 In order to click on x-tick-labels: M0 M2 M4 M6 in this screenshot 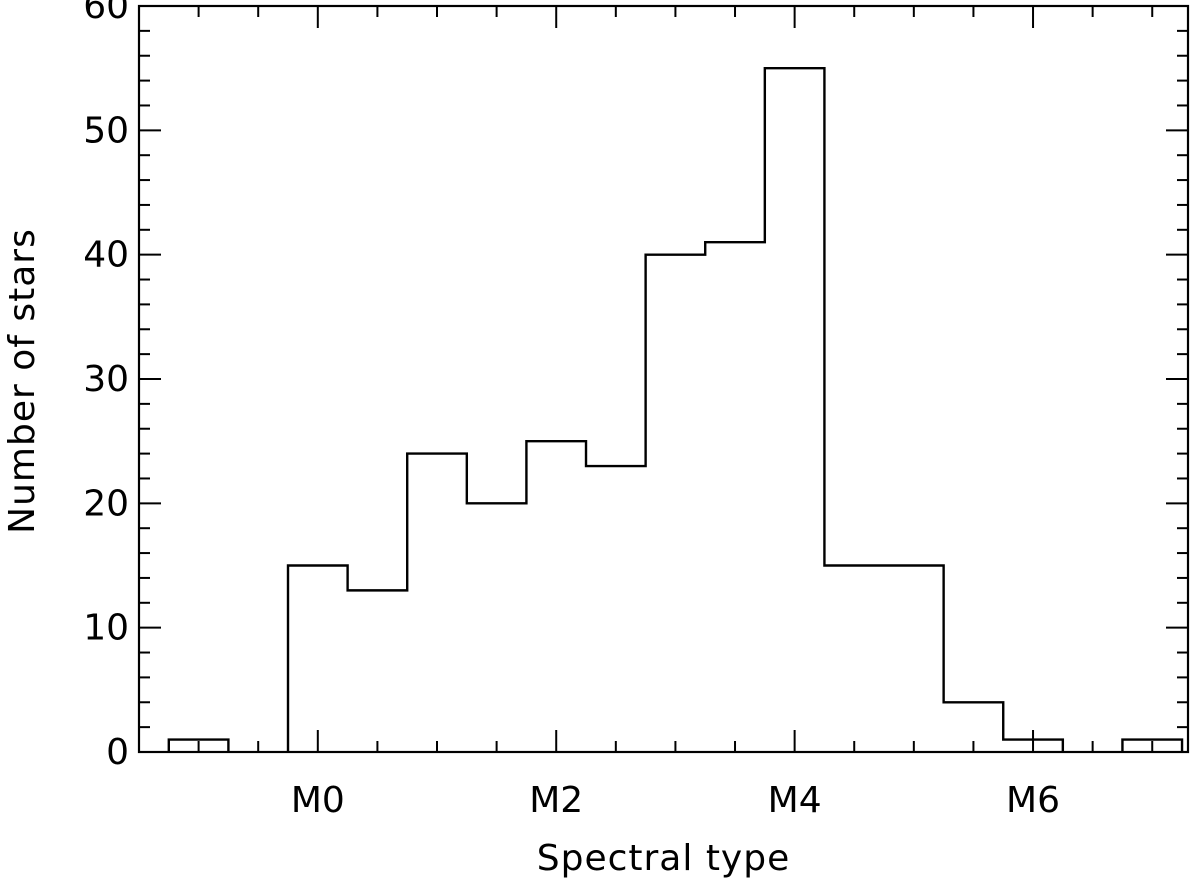, I will do `click(675, 800)`.